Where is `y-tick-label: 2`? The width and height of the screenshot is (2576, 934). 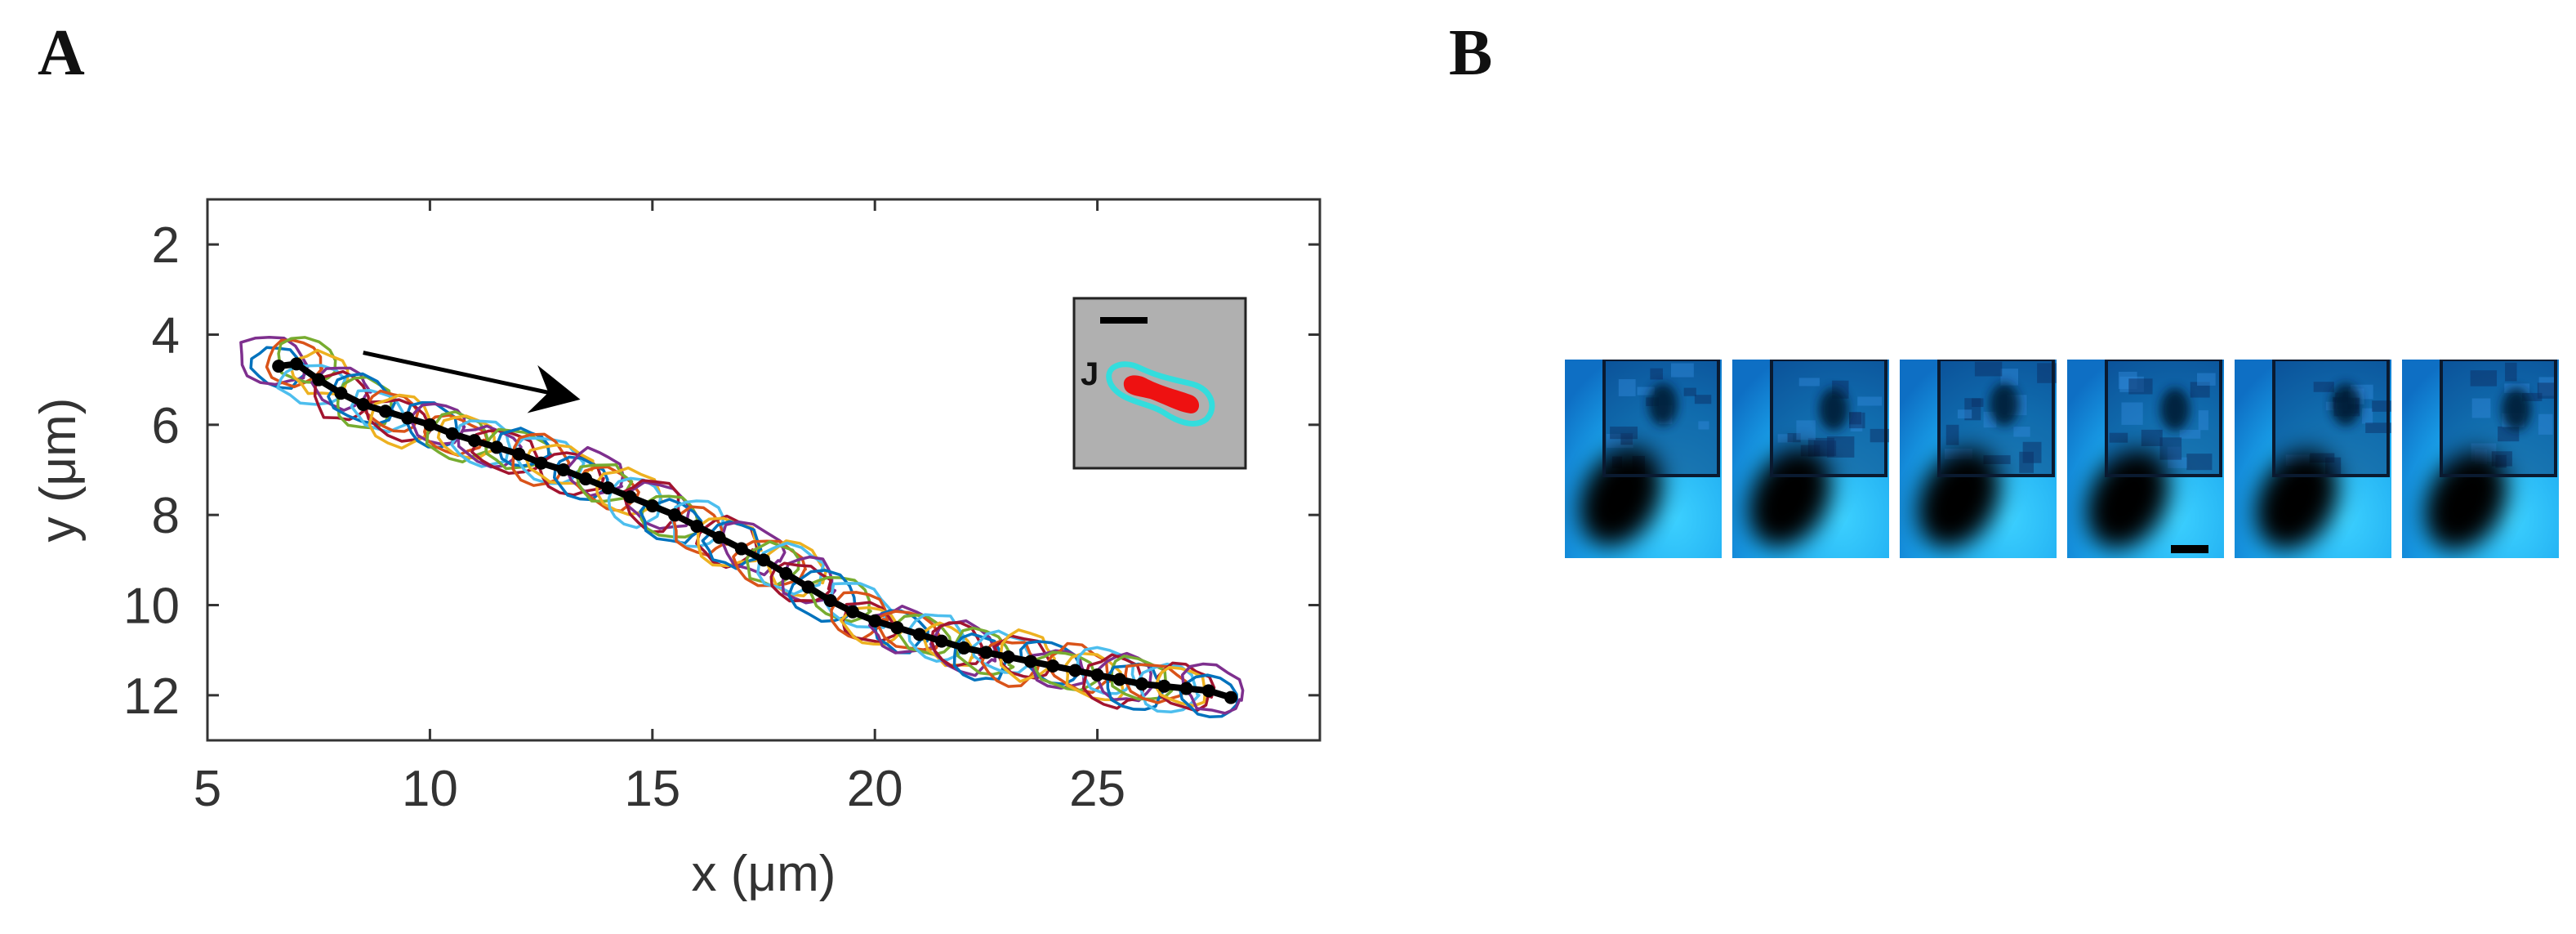 y-tick-label: 2 is located at coordinates (166, 245).